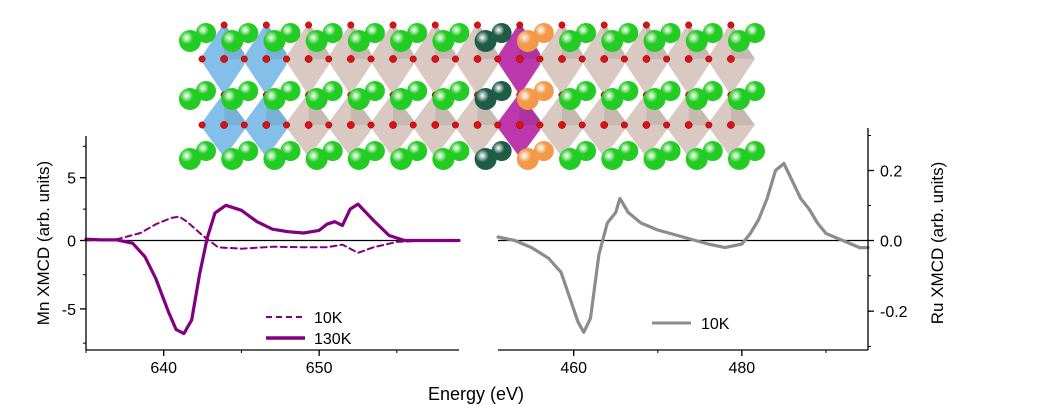  I want to click on x-axis-label: Energy (eV), so click(476, 394).